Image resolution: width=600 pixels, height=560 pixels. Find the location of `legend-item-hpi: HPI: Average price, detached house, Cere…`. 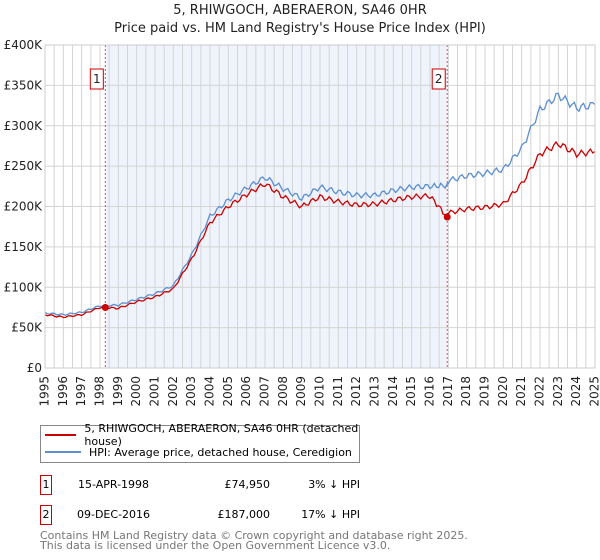

legend-item-hpi: HPI: Average price, detached house, Cere… is located at coordinates (198, 452).